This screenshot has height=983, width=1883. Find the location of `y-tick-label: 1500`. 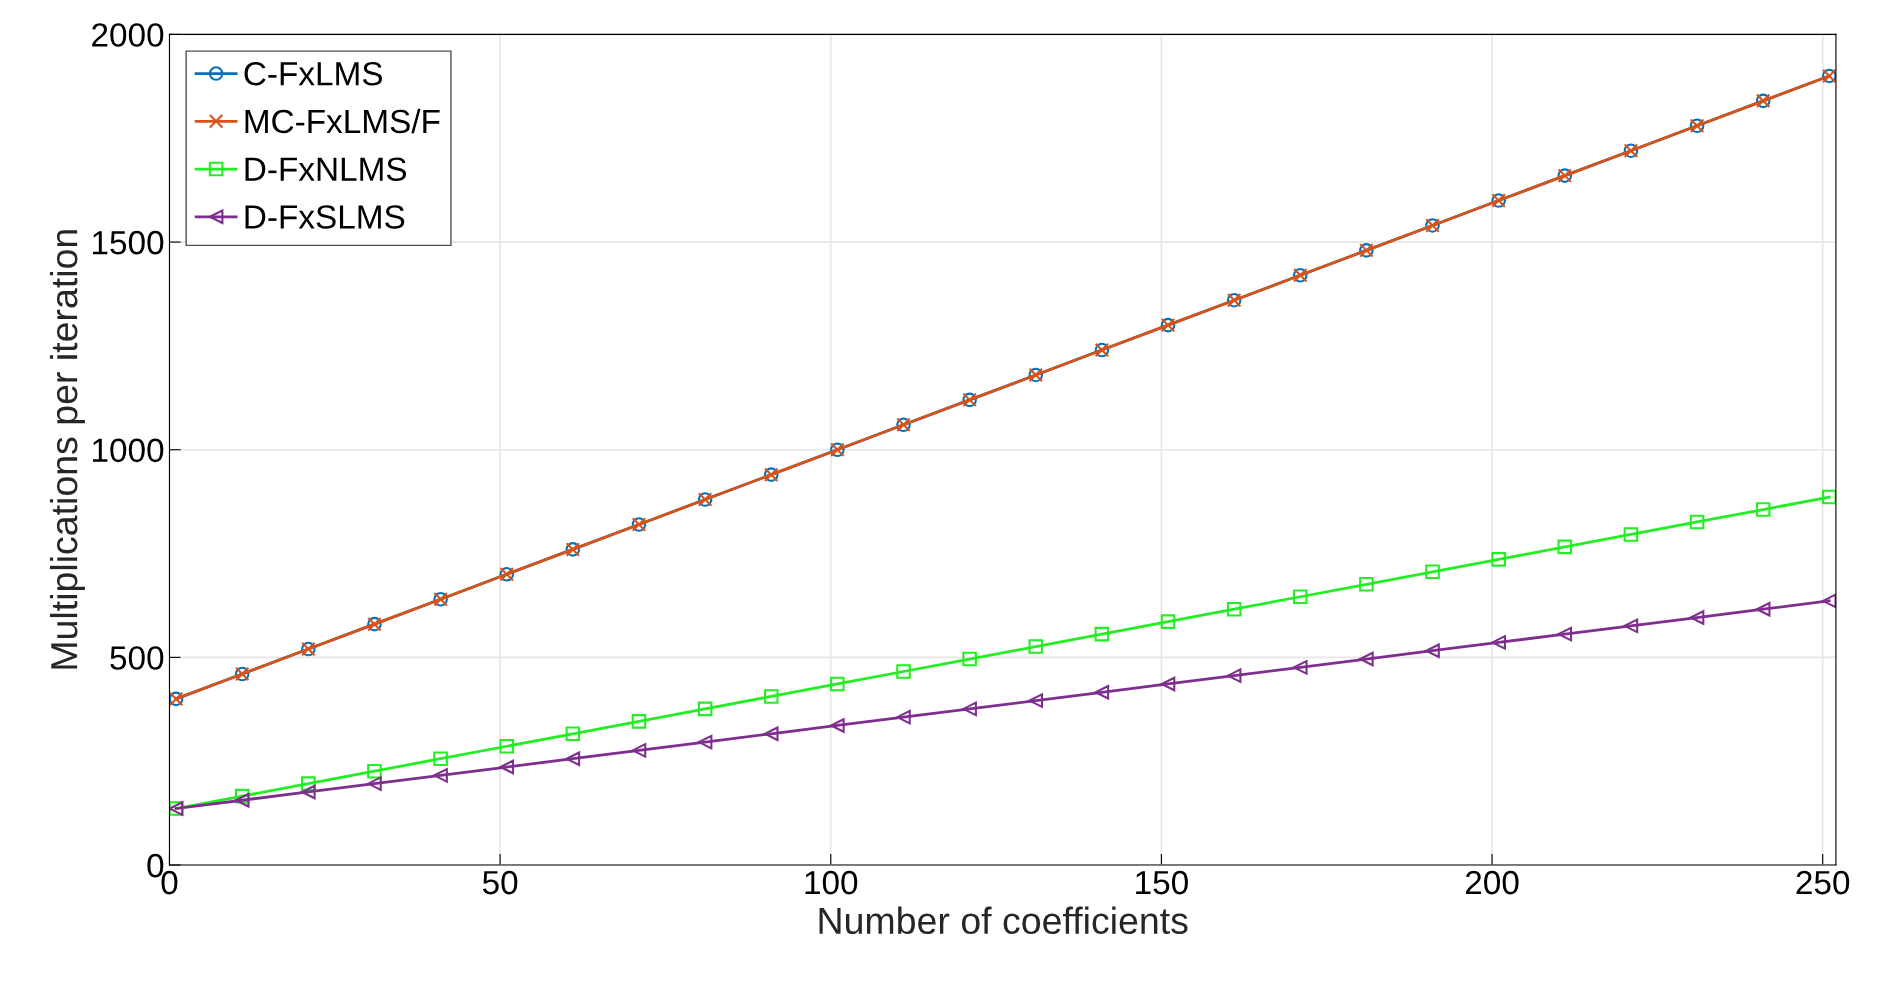

y-tick-label: 1500 is located at coordinates (128, 242).